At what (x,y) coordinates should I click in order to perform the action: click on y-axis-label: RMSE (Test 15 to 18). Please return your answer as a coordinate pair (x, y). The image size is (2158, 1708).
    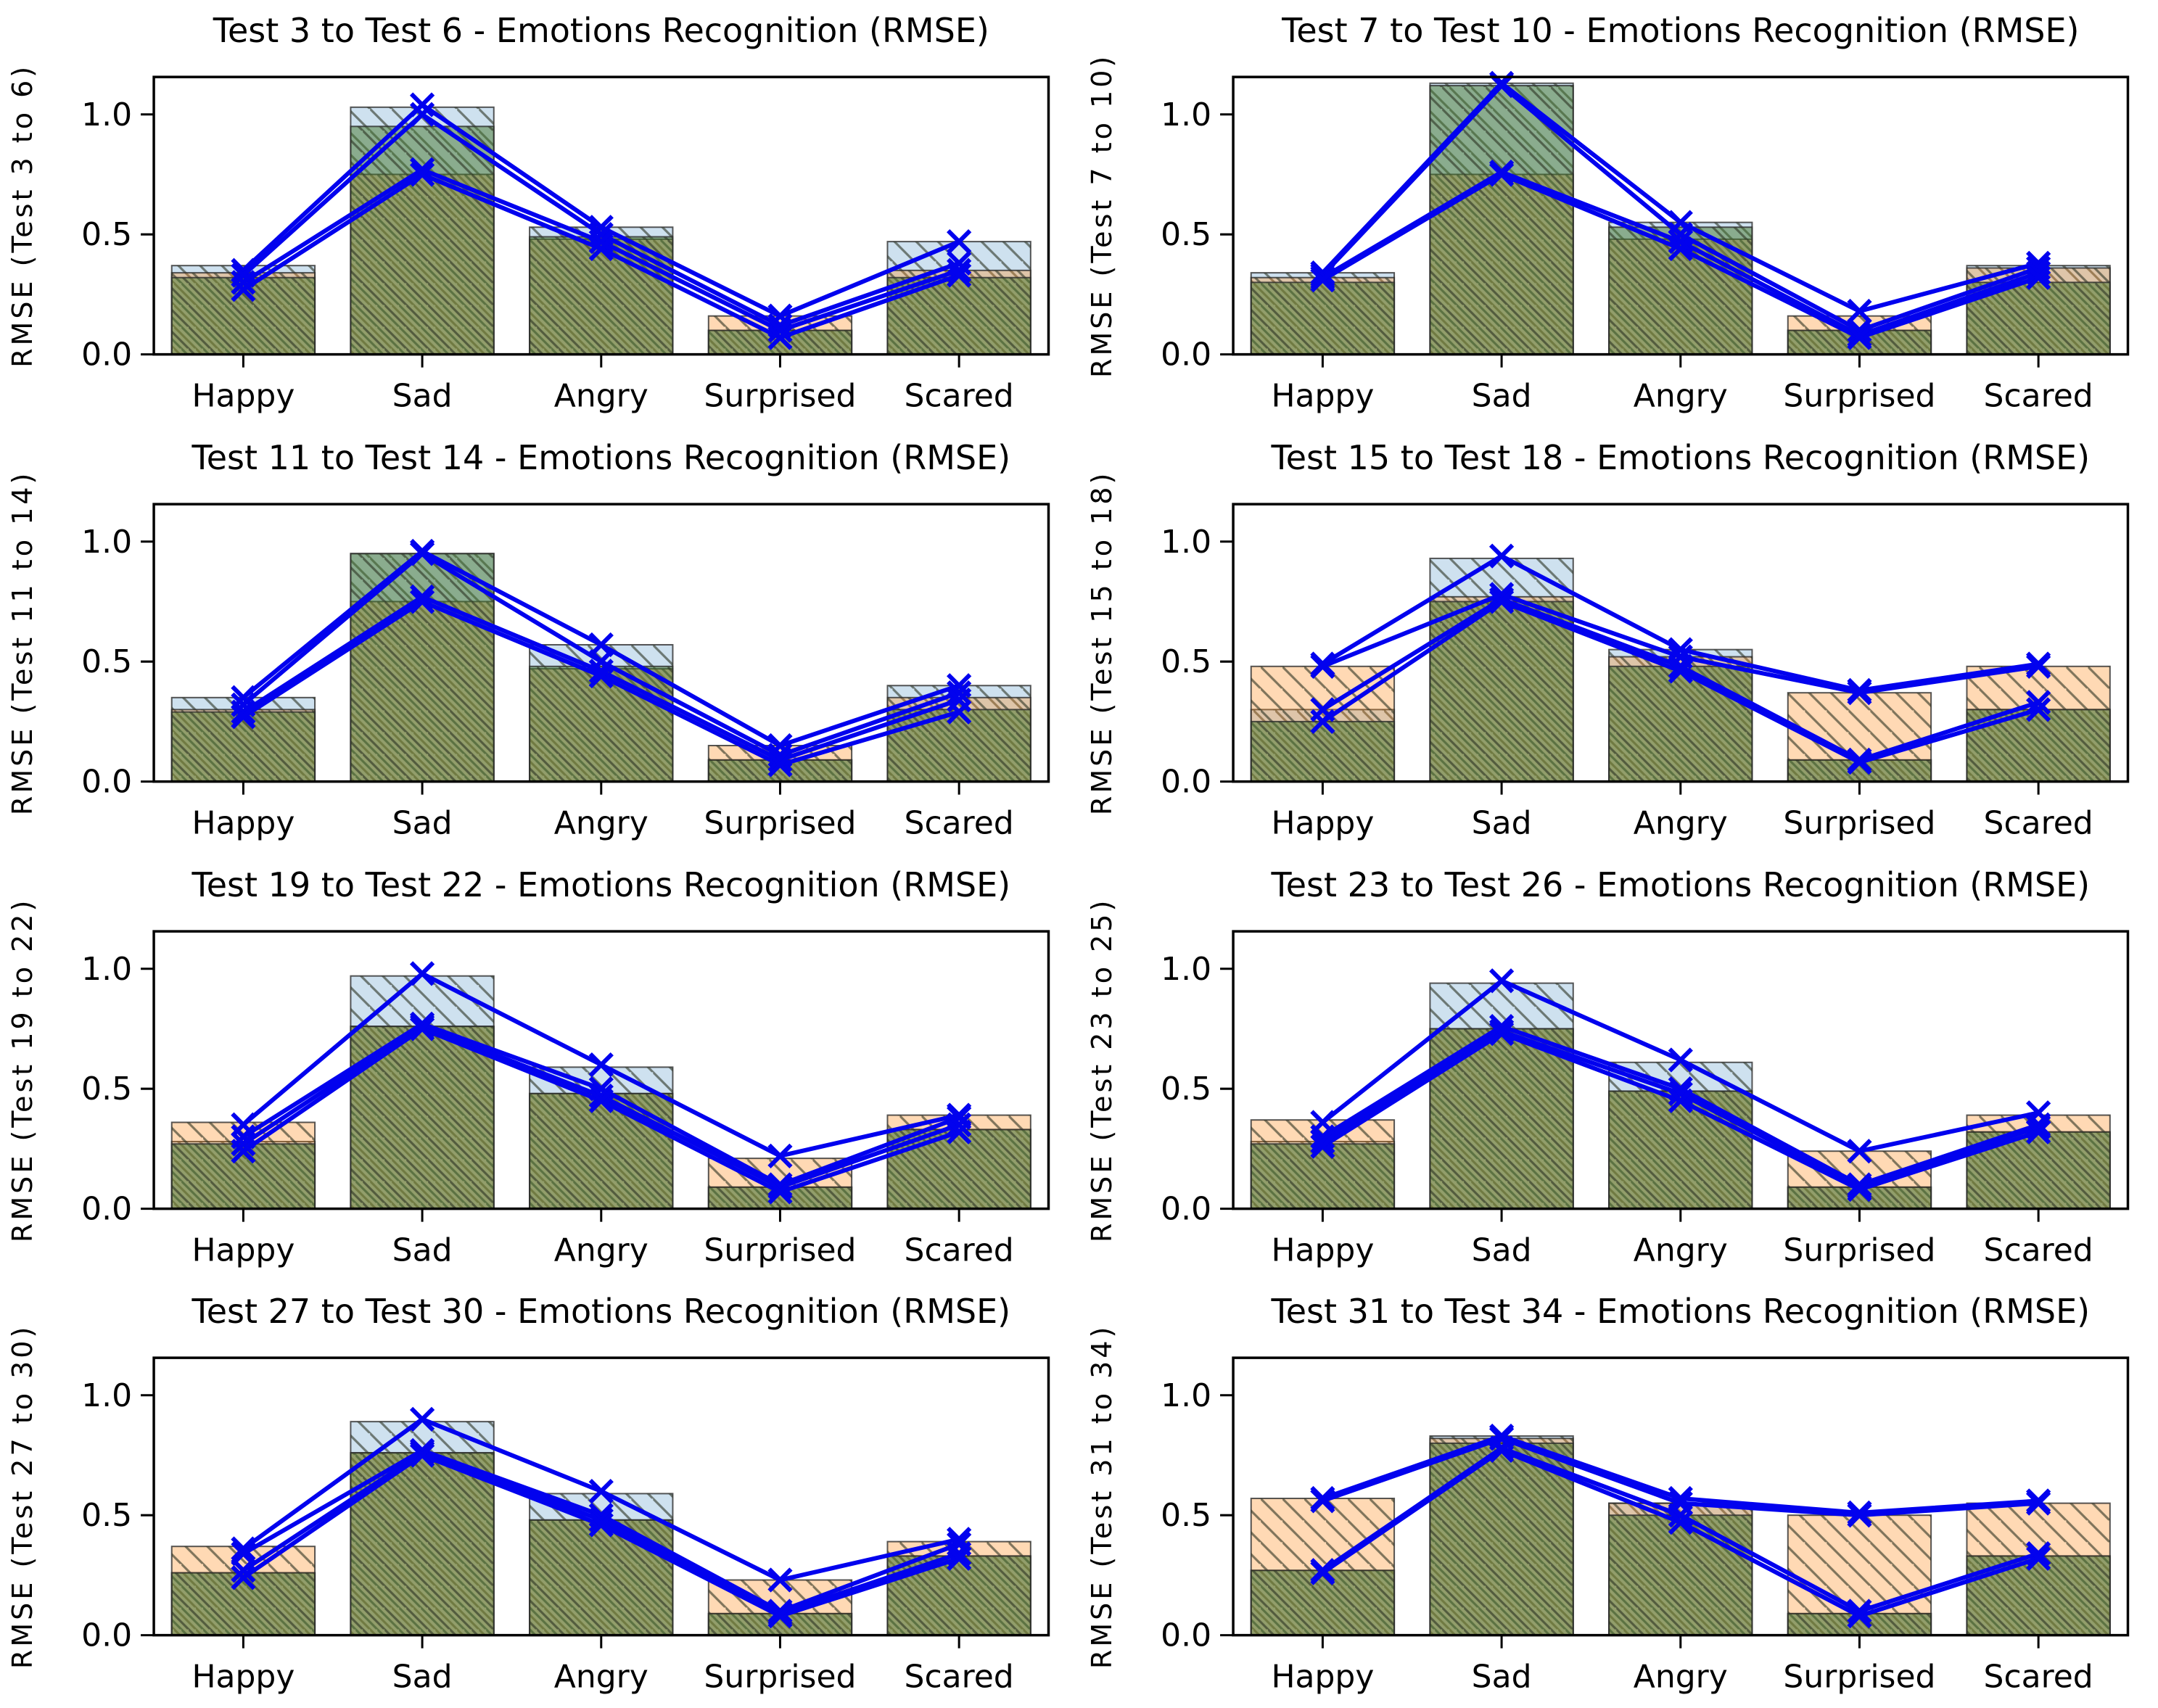
    Looking at the image, I should click on (1102, 642).